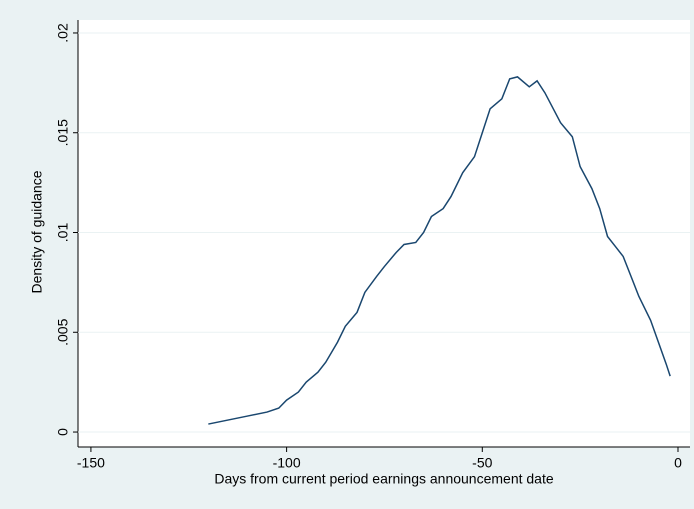 This screenshot has height=509, width=694. What do you see at coordinates (63, 132) in the screenshot?
I see `y-tick-label: .015` at bounding box center [63, 132].